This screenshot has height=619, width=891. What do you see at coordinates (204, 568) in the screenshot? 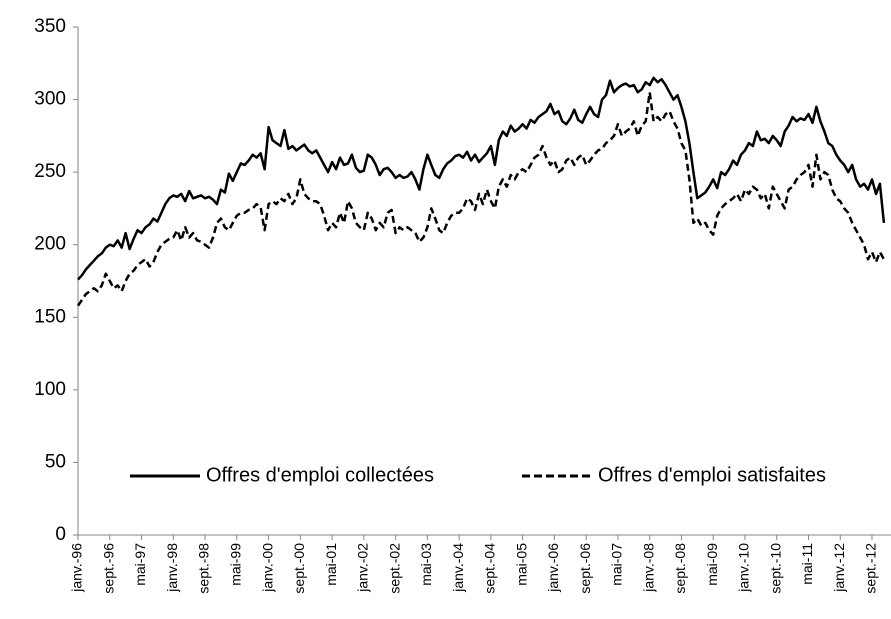
I see `x-tick-label: sept.-98` at bounding box center [204, 568].